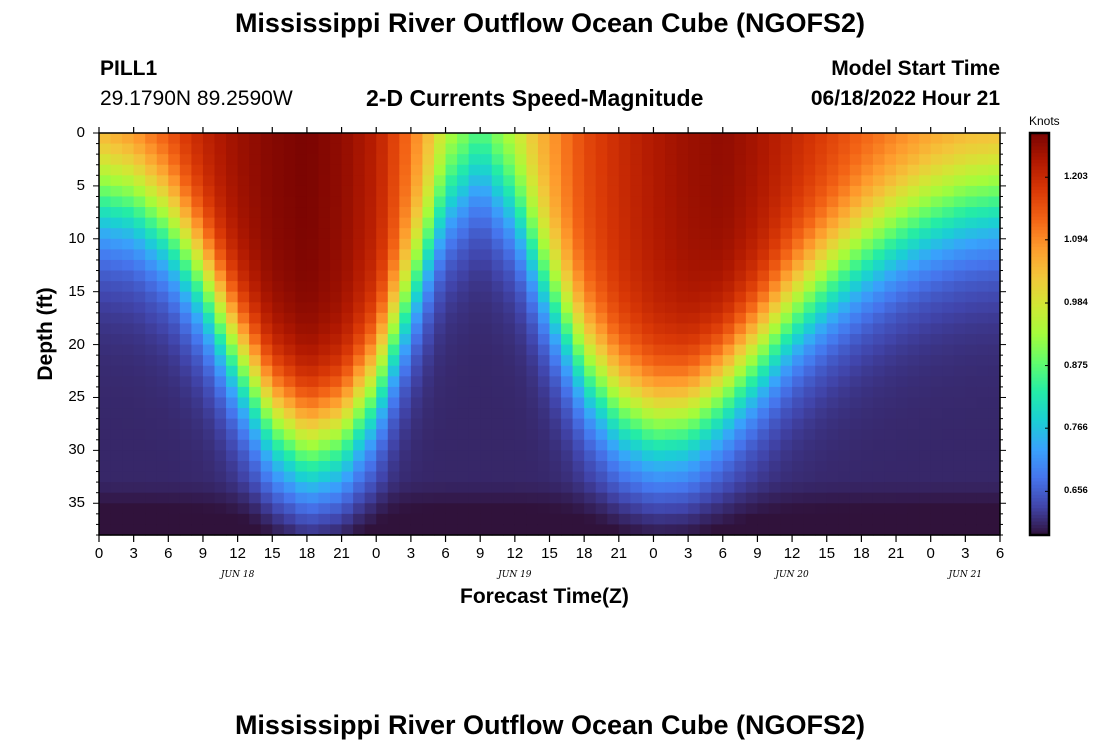  Describe the element at coordinates (196, 98) in the screenshot. I see `station-coordinates: 29.1790N 89.2590W` at that location.